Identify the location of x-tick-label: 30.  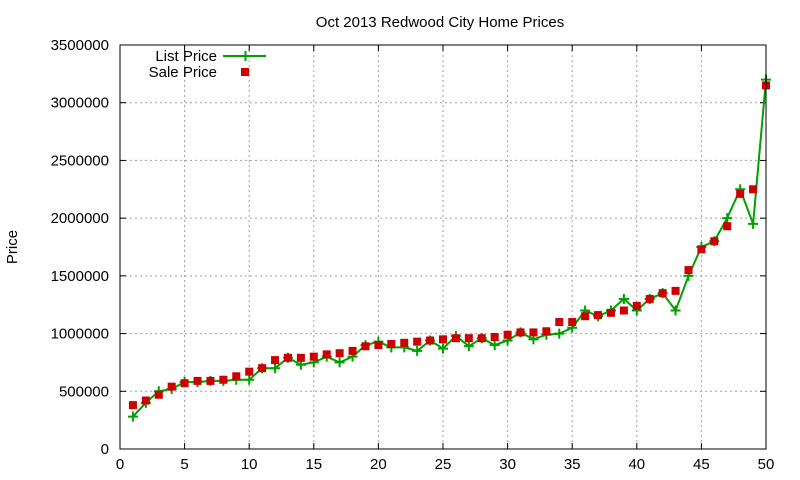
(507, 464).